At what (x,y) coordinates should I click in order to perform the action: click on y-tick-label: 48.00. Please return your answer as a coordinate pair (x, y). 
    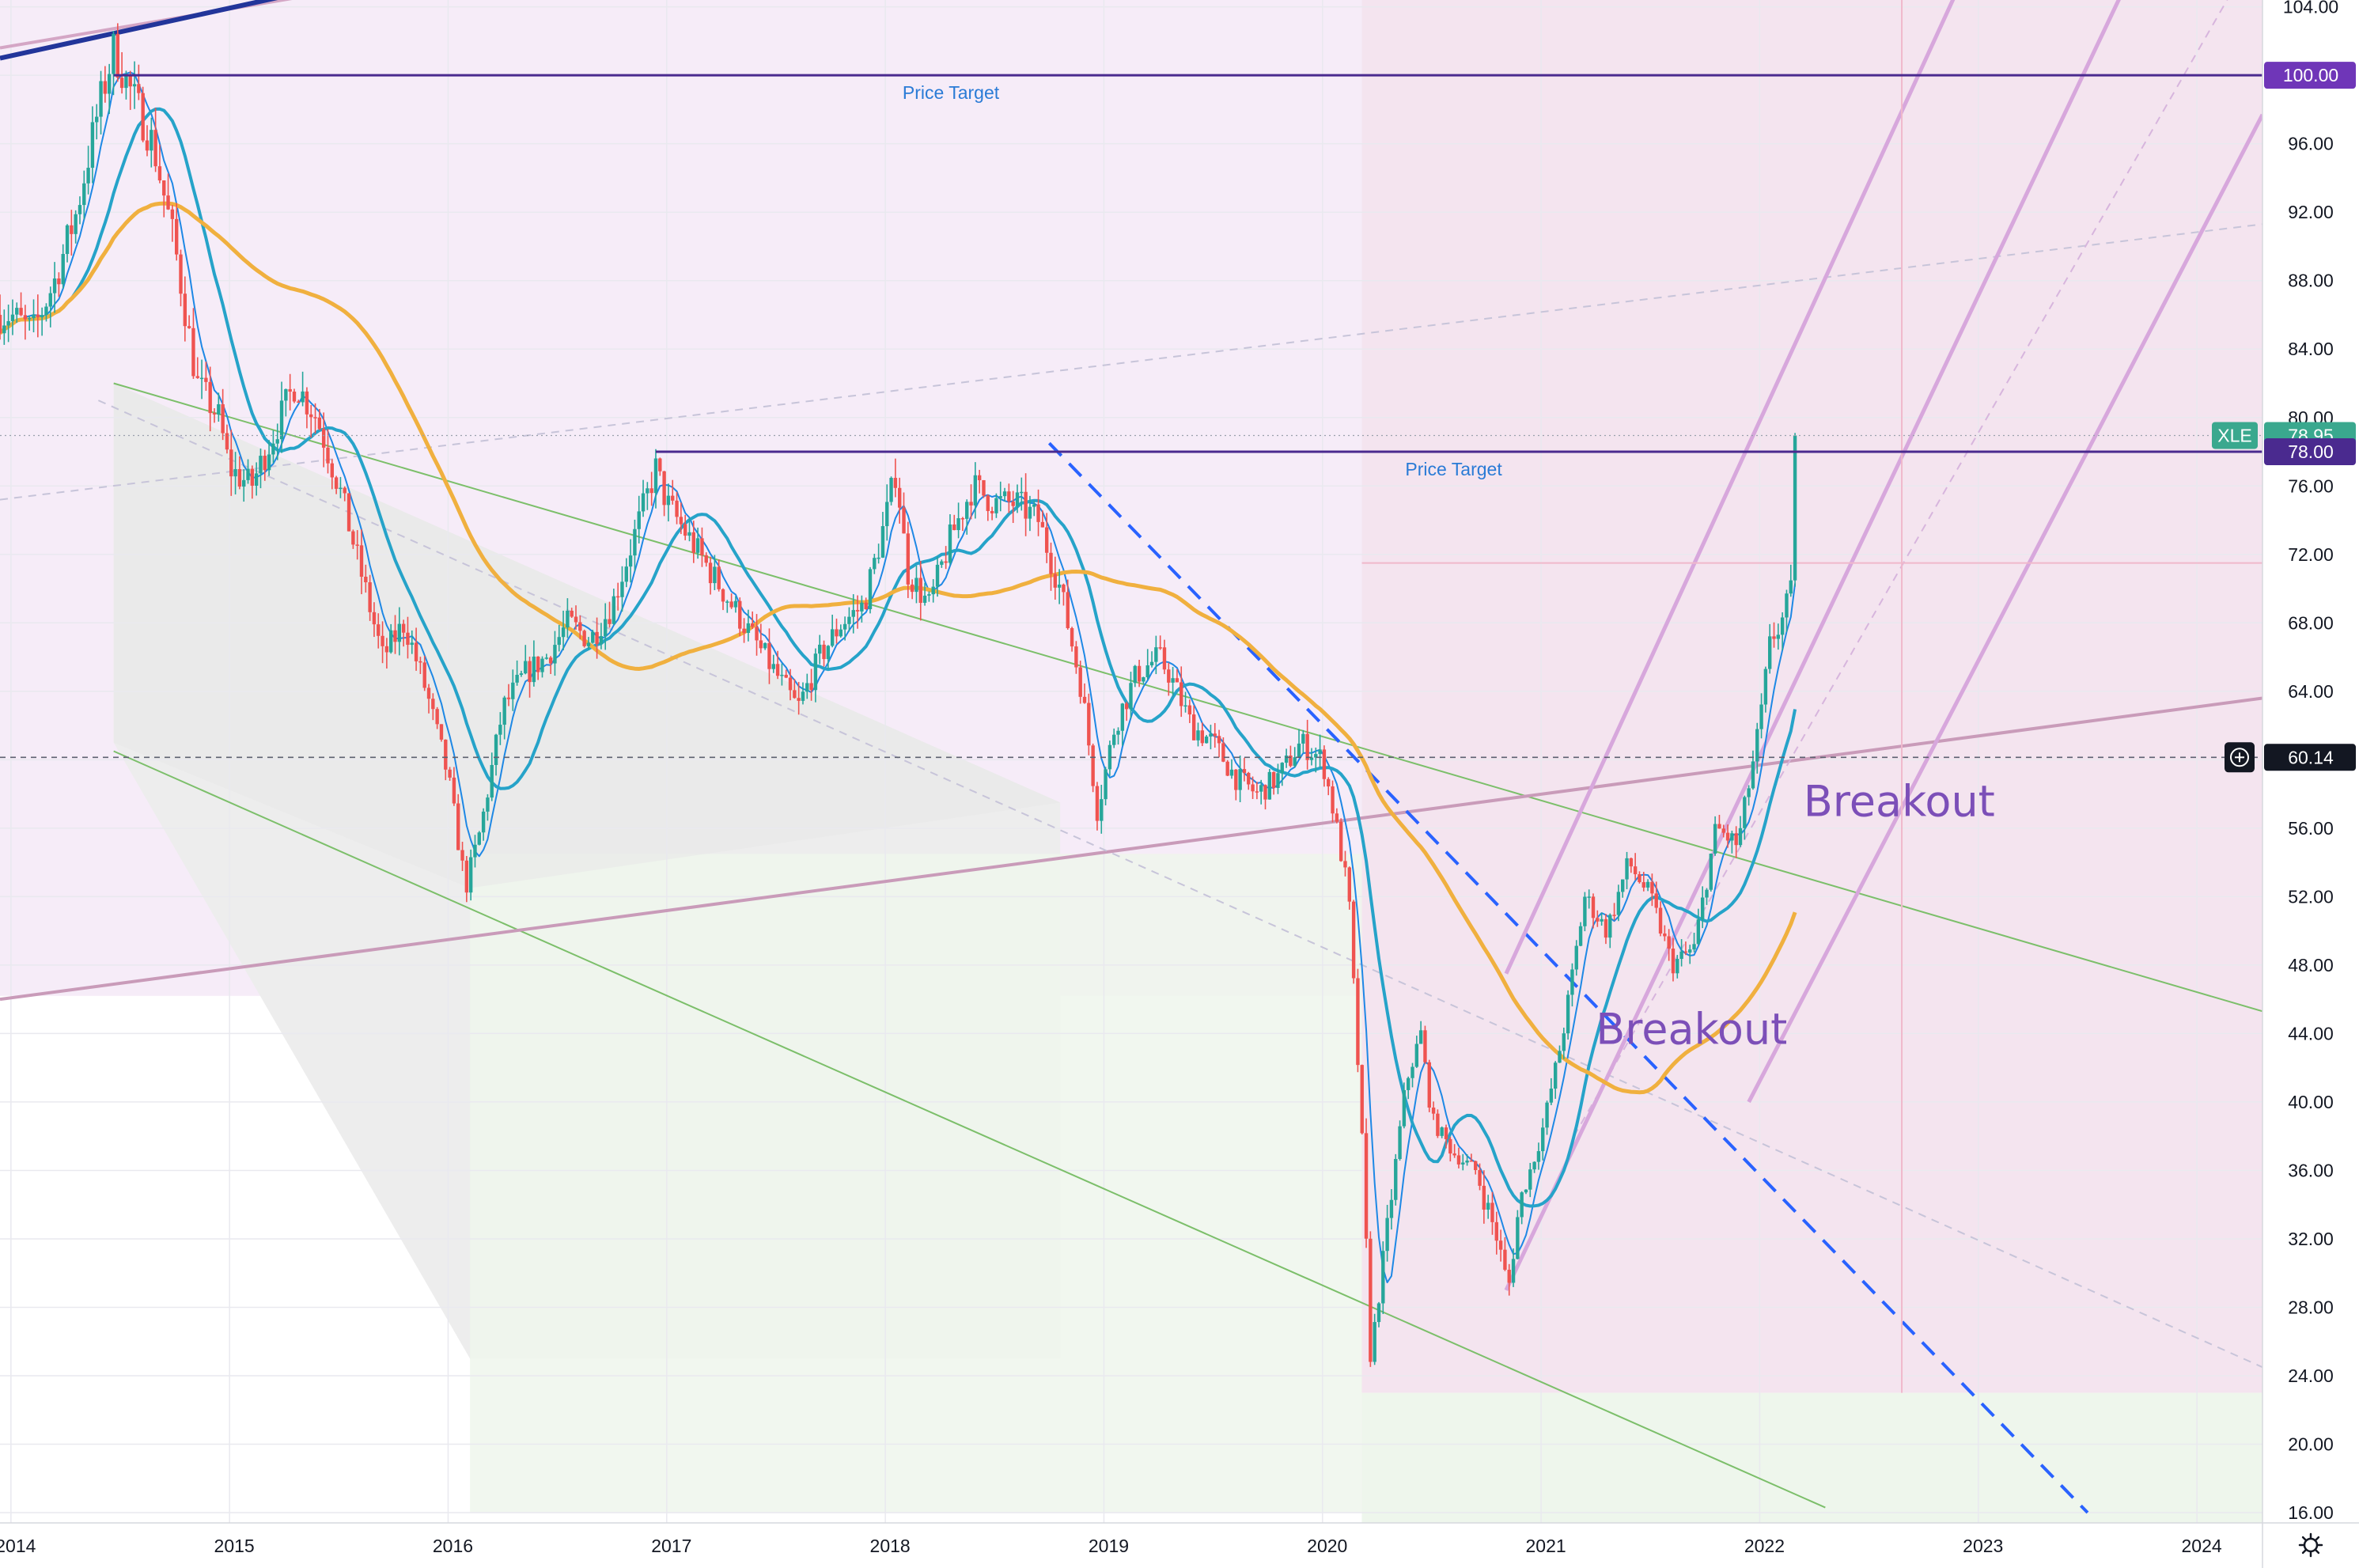
    Looking at the image, I should click on (2311, 965).